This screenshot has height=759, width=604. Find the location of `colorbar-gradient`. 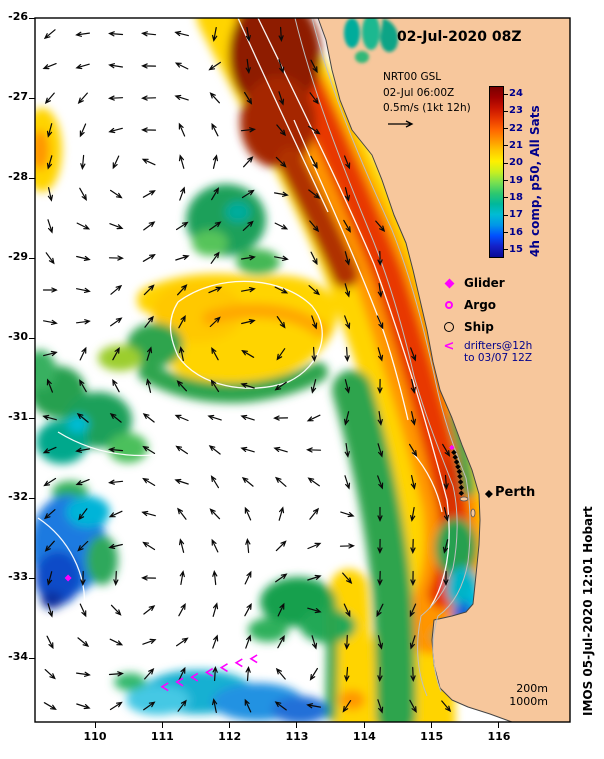

colorbar-gradient is located at coordinates (496, 172).